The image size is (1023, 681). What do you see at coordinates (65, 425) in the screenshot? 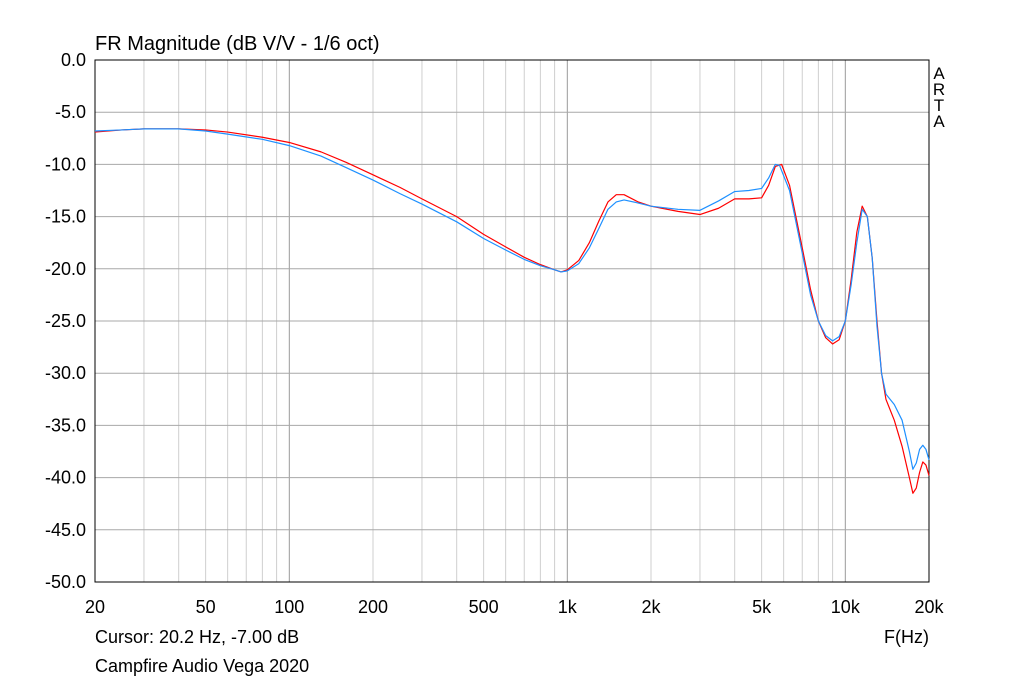
I see `y-tick-label: -35.0` at bounding box center [65, 425].